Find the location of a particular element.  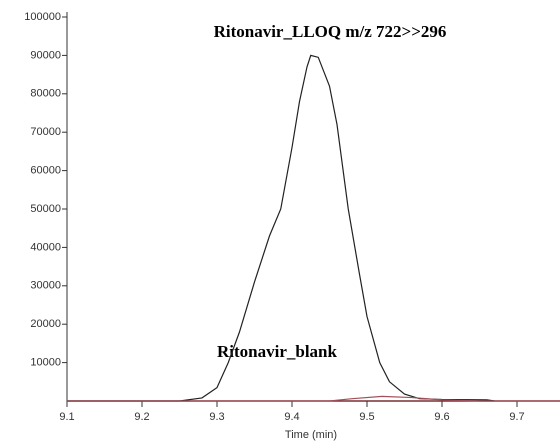

y-tick-label: 10000 is located at coordinates (45, 363).